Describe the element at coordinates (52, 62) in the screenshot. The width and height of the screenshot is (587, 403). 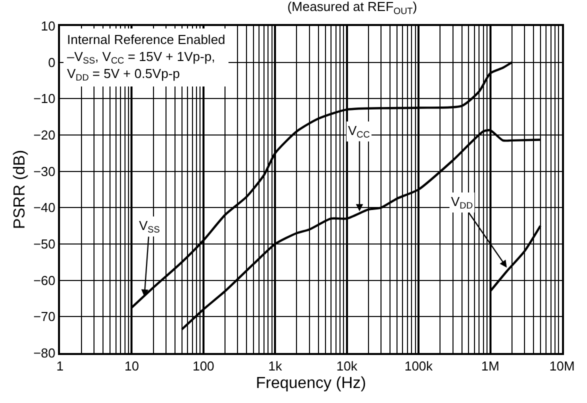
I see `y-tick-label: 0` at that location.